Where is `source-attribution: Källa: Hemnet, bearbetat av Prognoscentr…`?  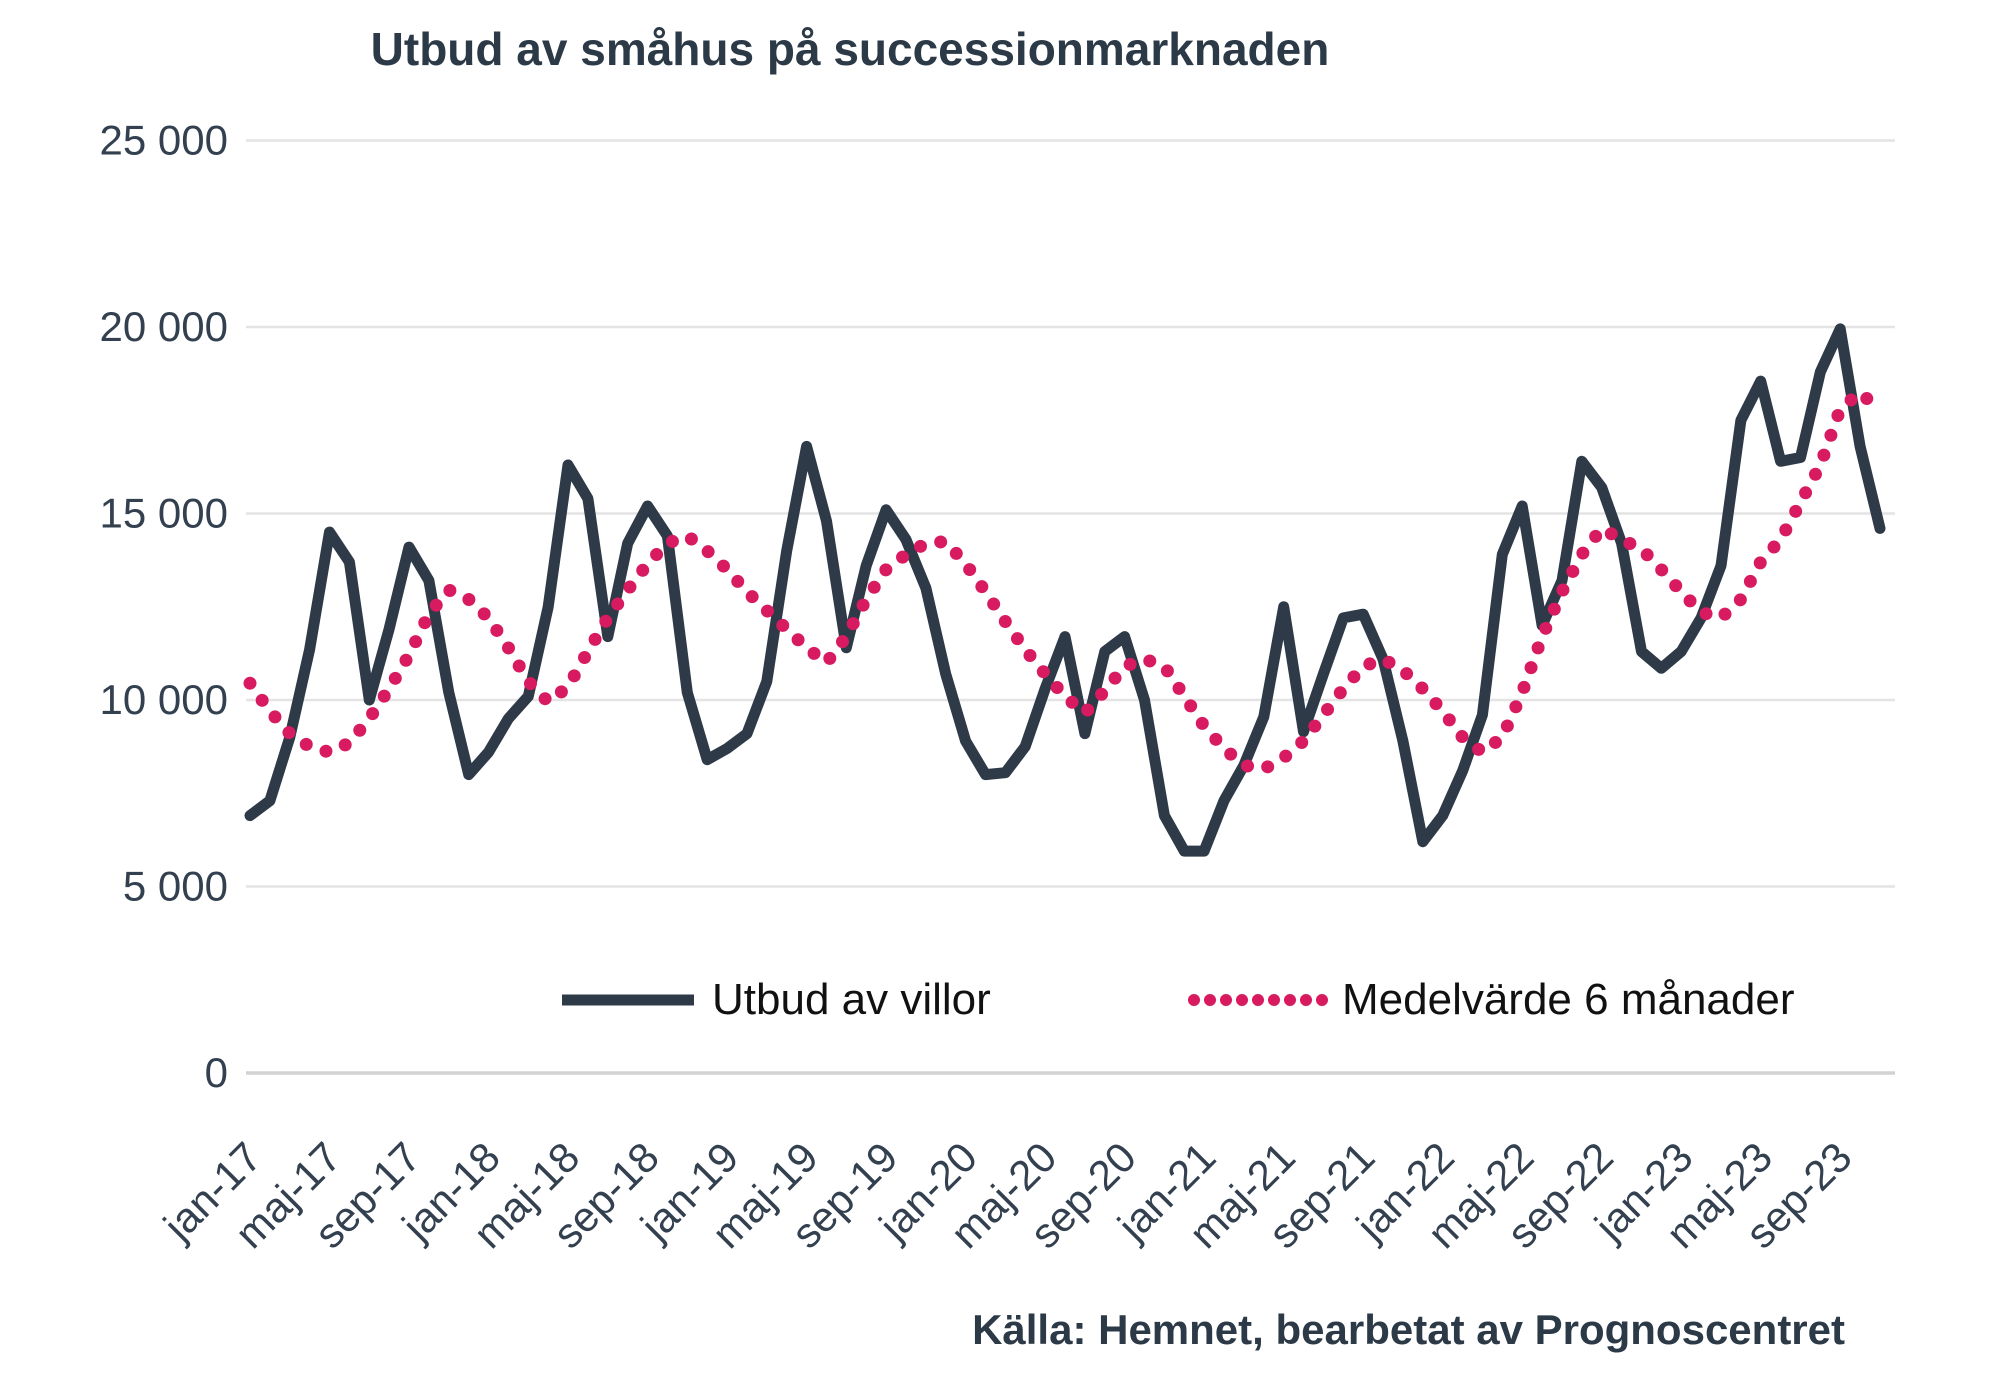
source-attribution: Källa: Hemnet, bearbetat av Prognoscentr… is located at coordinates (1408, 1329).